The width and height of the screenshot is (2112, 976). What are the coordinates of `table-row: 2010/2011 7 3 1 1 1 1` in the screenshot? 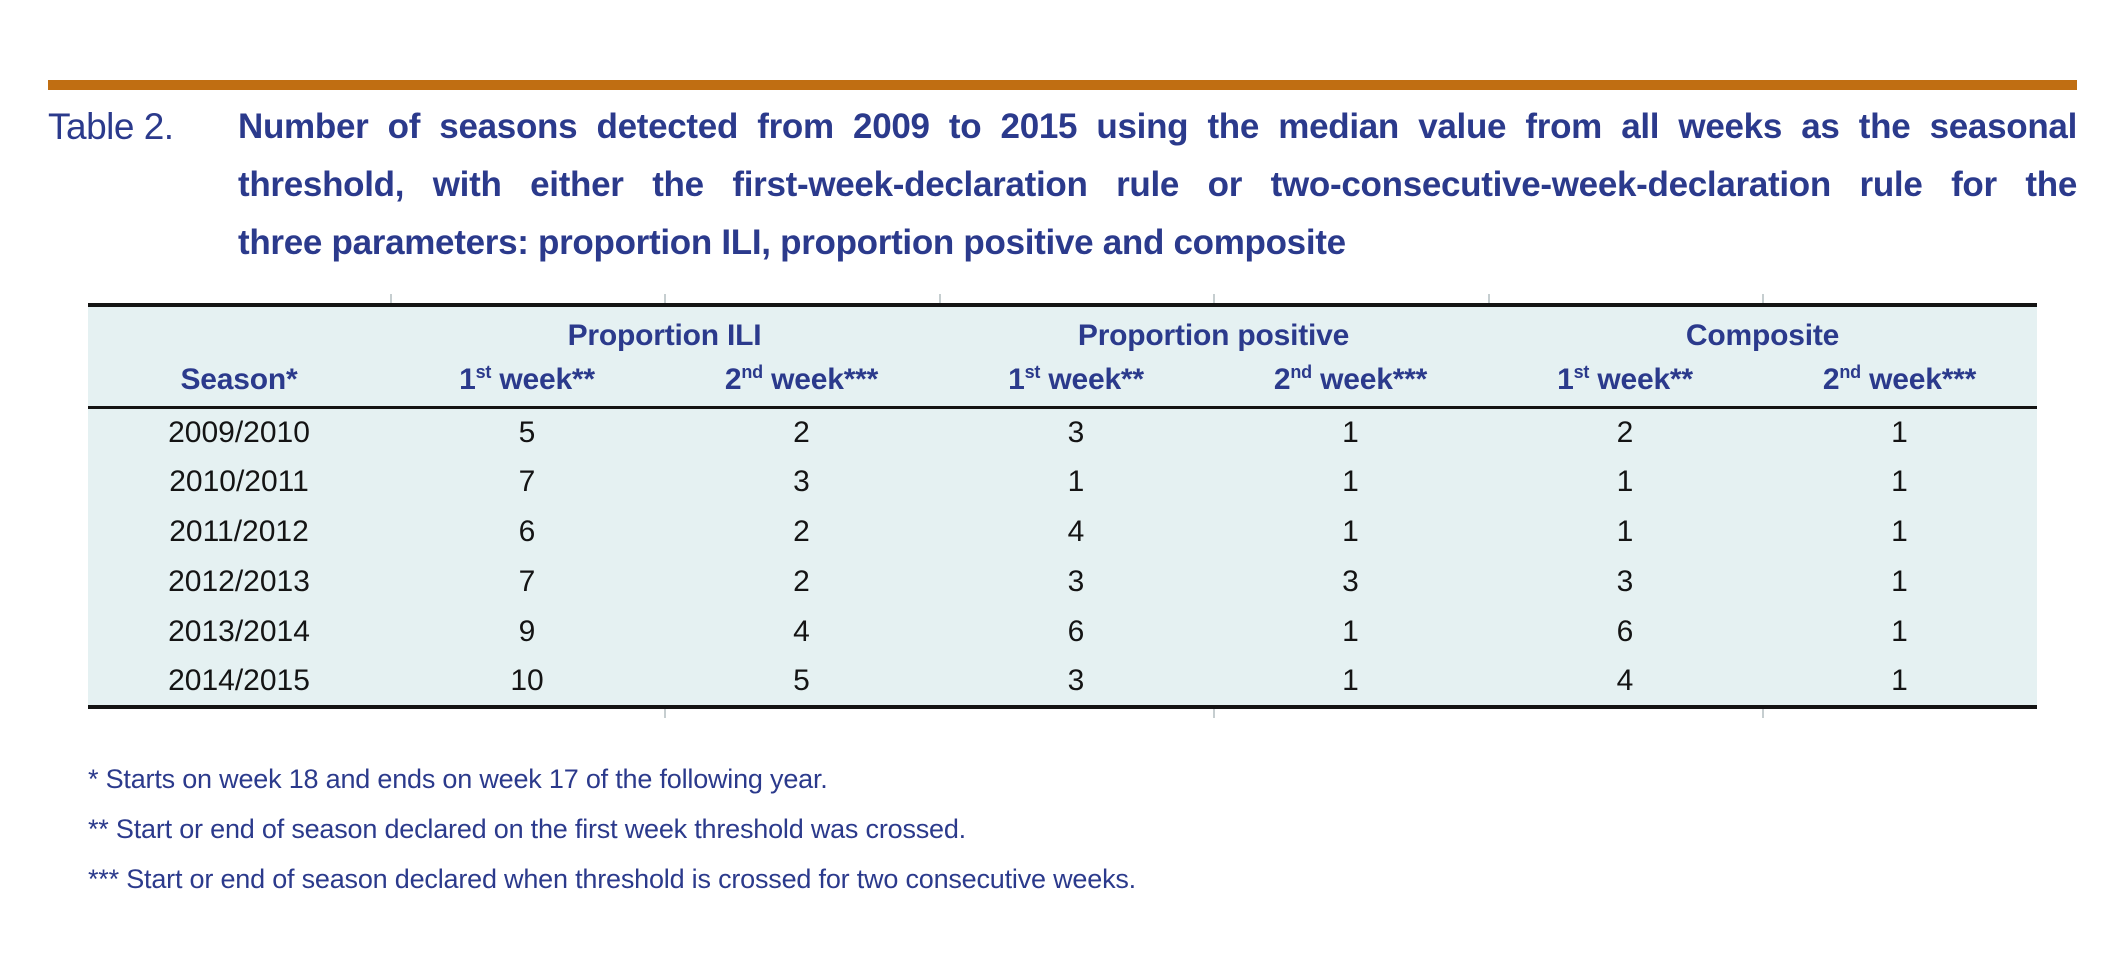 It's located at (1062, 482).